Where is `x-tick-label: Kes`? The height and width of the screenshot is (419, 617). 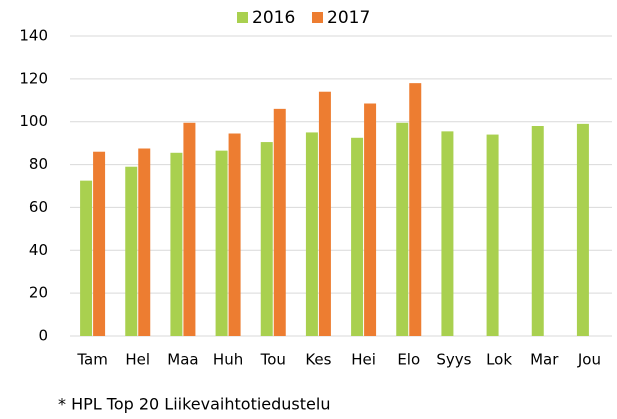 x-tick-label: Kes is located at coordinates (318, 360).